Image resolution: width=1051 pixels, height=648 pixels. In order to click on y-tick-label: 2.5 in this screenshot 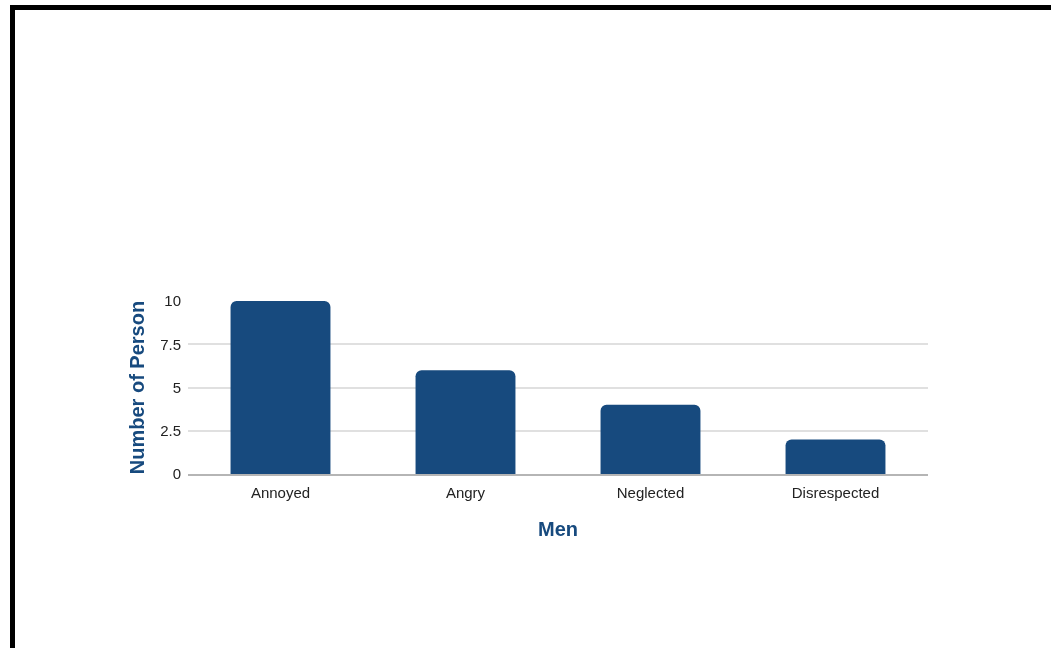, I will do `click(170, 430)`.